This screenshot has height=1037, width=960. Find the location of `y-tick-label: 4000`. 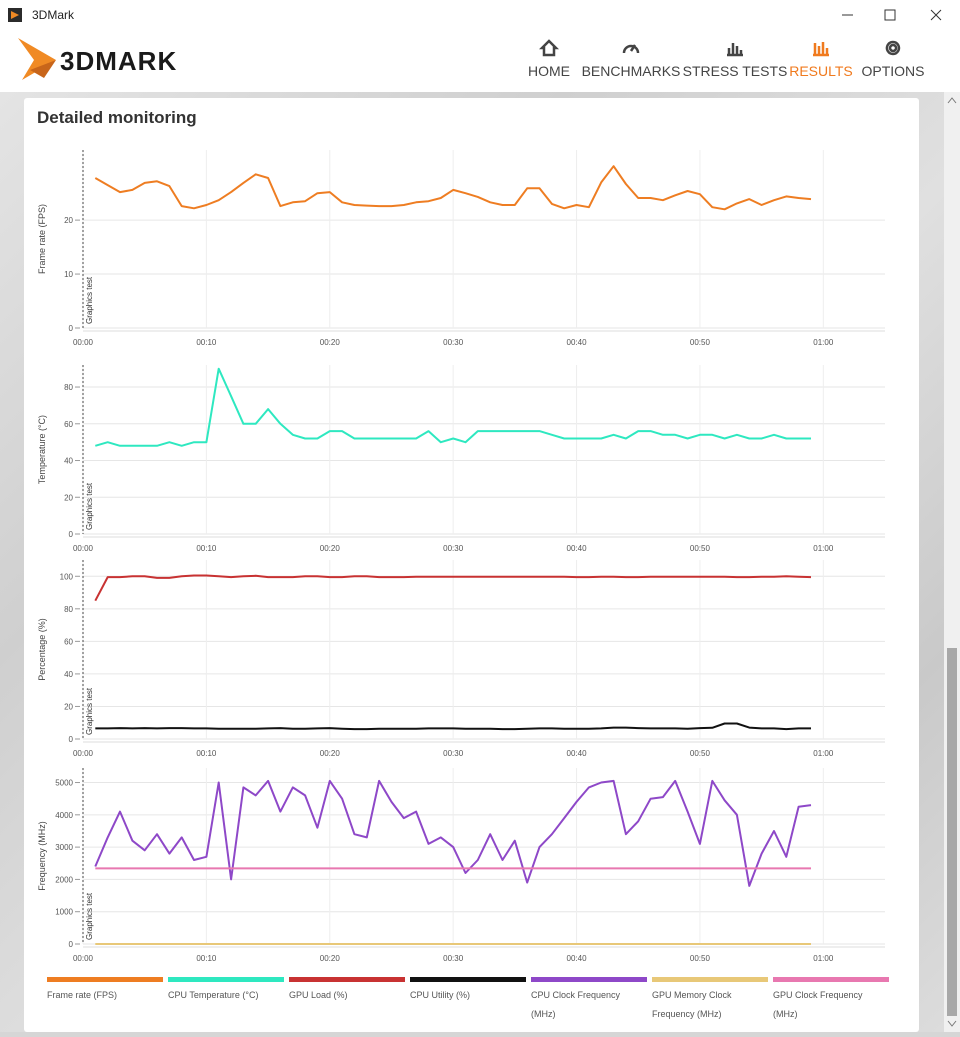

y-tick-label: 4000 is located at coordinates (64, 815).